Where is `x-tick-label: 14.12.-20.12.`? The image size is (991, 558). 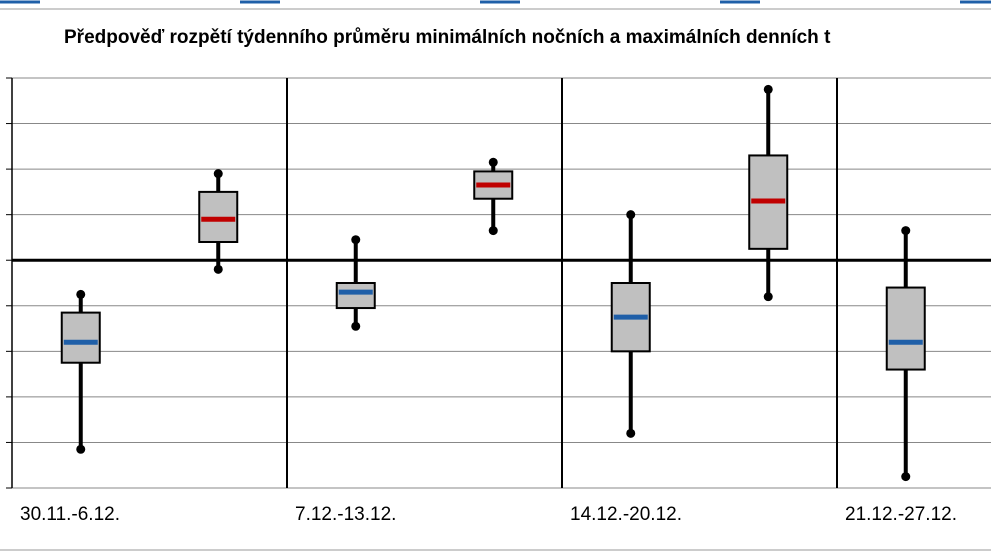 x-tick-label: 14.12.-20.12. is located at coordinates (626, 514).